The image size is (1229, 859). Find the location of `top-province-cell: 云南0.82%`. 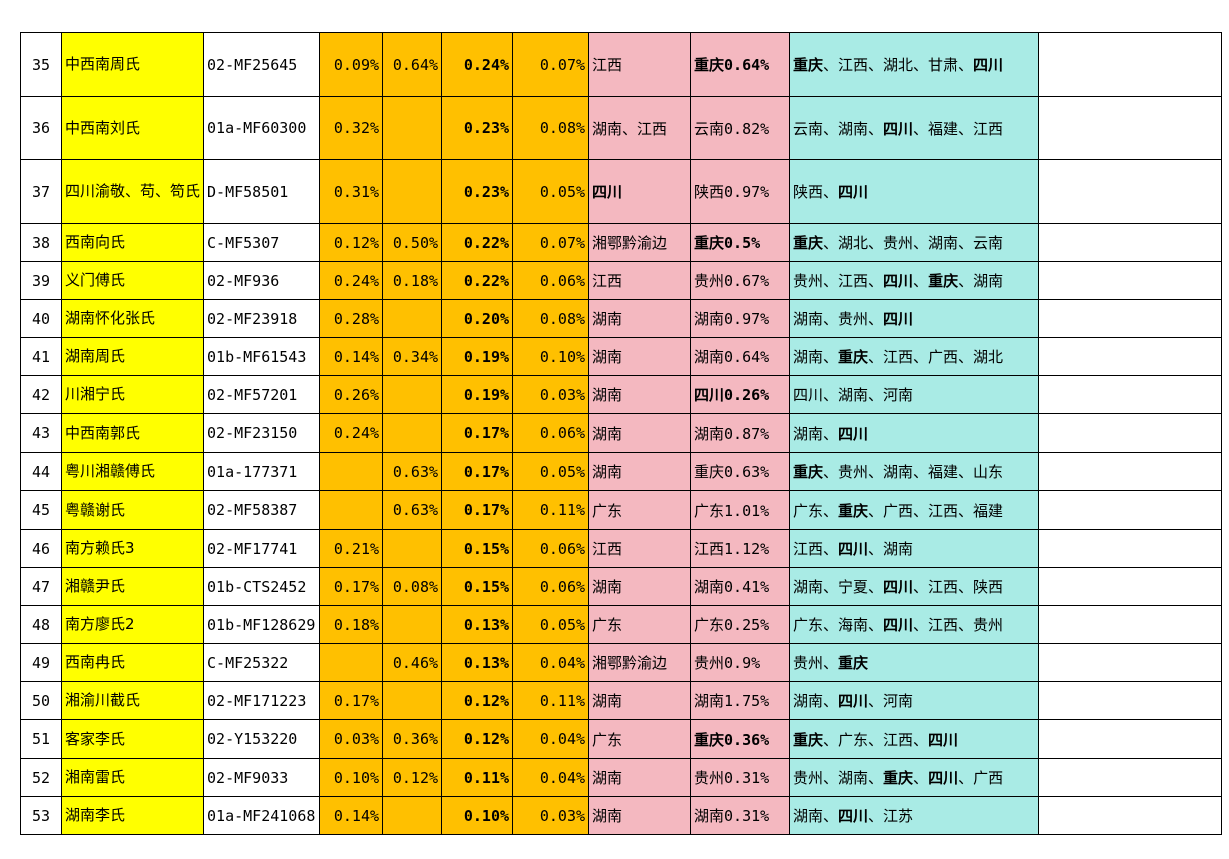

top-province-cell: 云南0.82% is located at coordinates (740, 128).